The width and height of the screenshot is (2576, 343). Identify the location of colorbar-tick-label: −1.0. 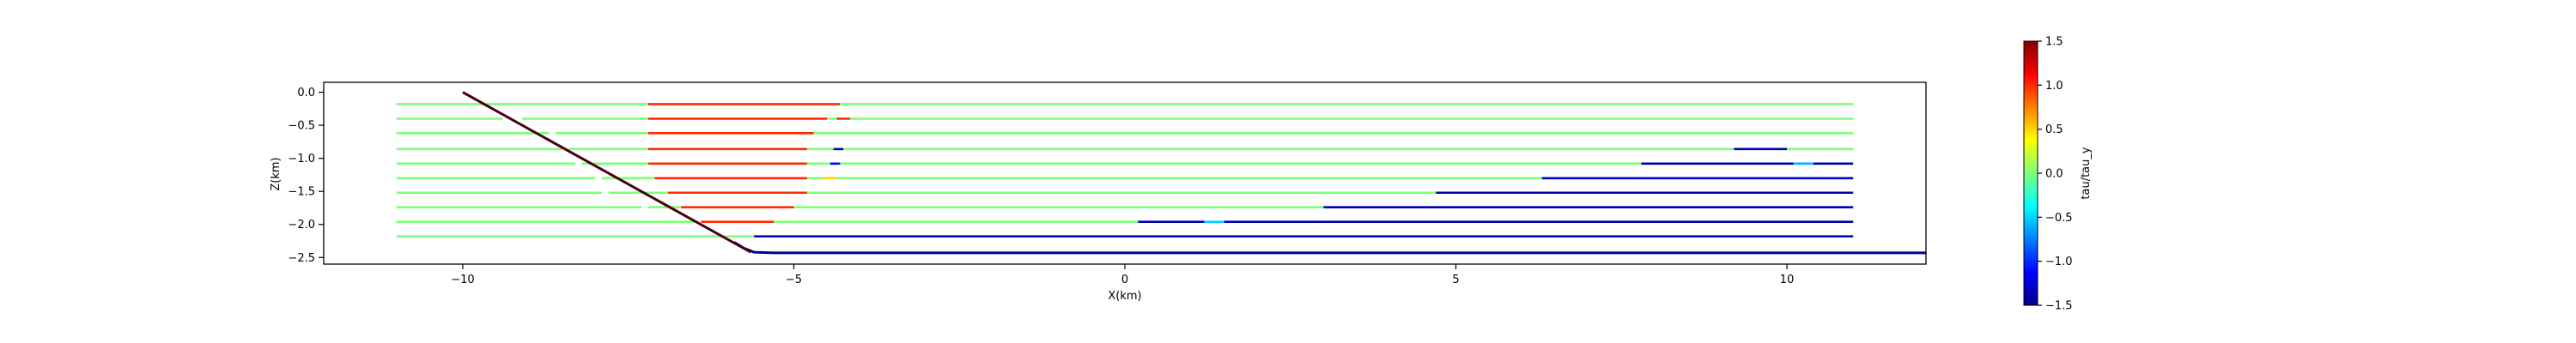
(2059, 262).